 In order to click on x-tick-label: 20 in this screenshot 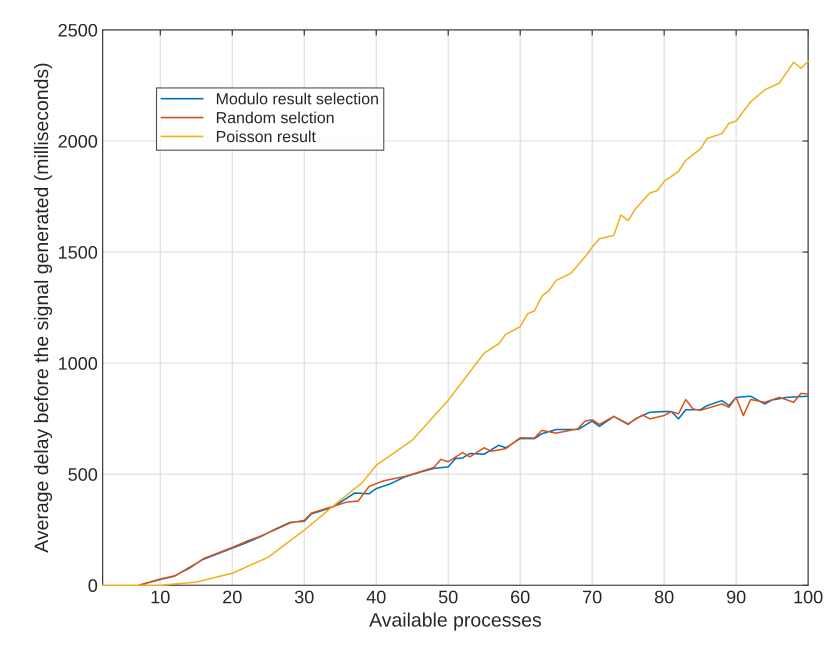, I will do `click(232, 597)`.